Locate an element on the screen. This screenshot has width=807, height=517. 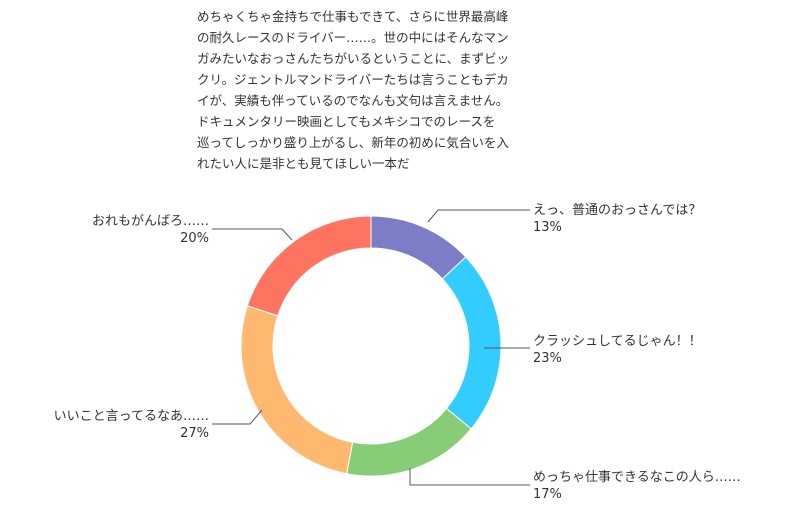
review-line: クリ。ジェントルマンドライバーたちは言うこともデカ is located at coordinates (353, 79).